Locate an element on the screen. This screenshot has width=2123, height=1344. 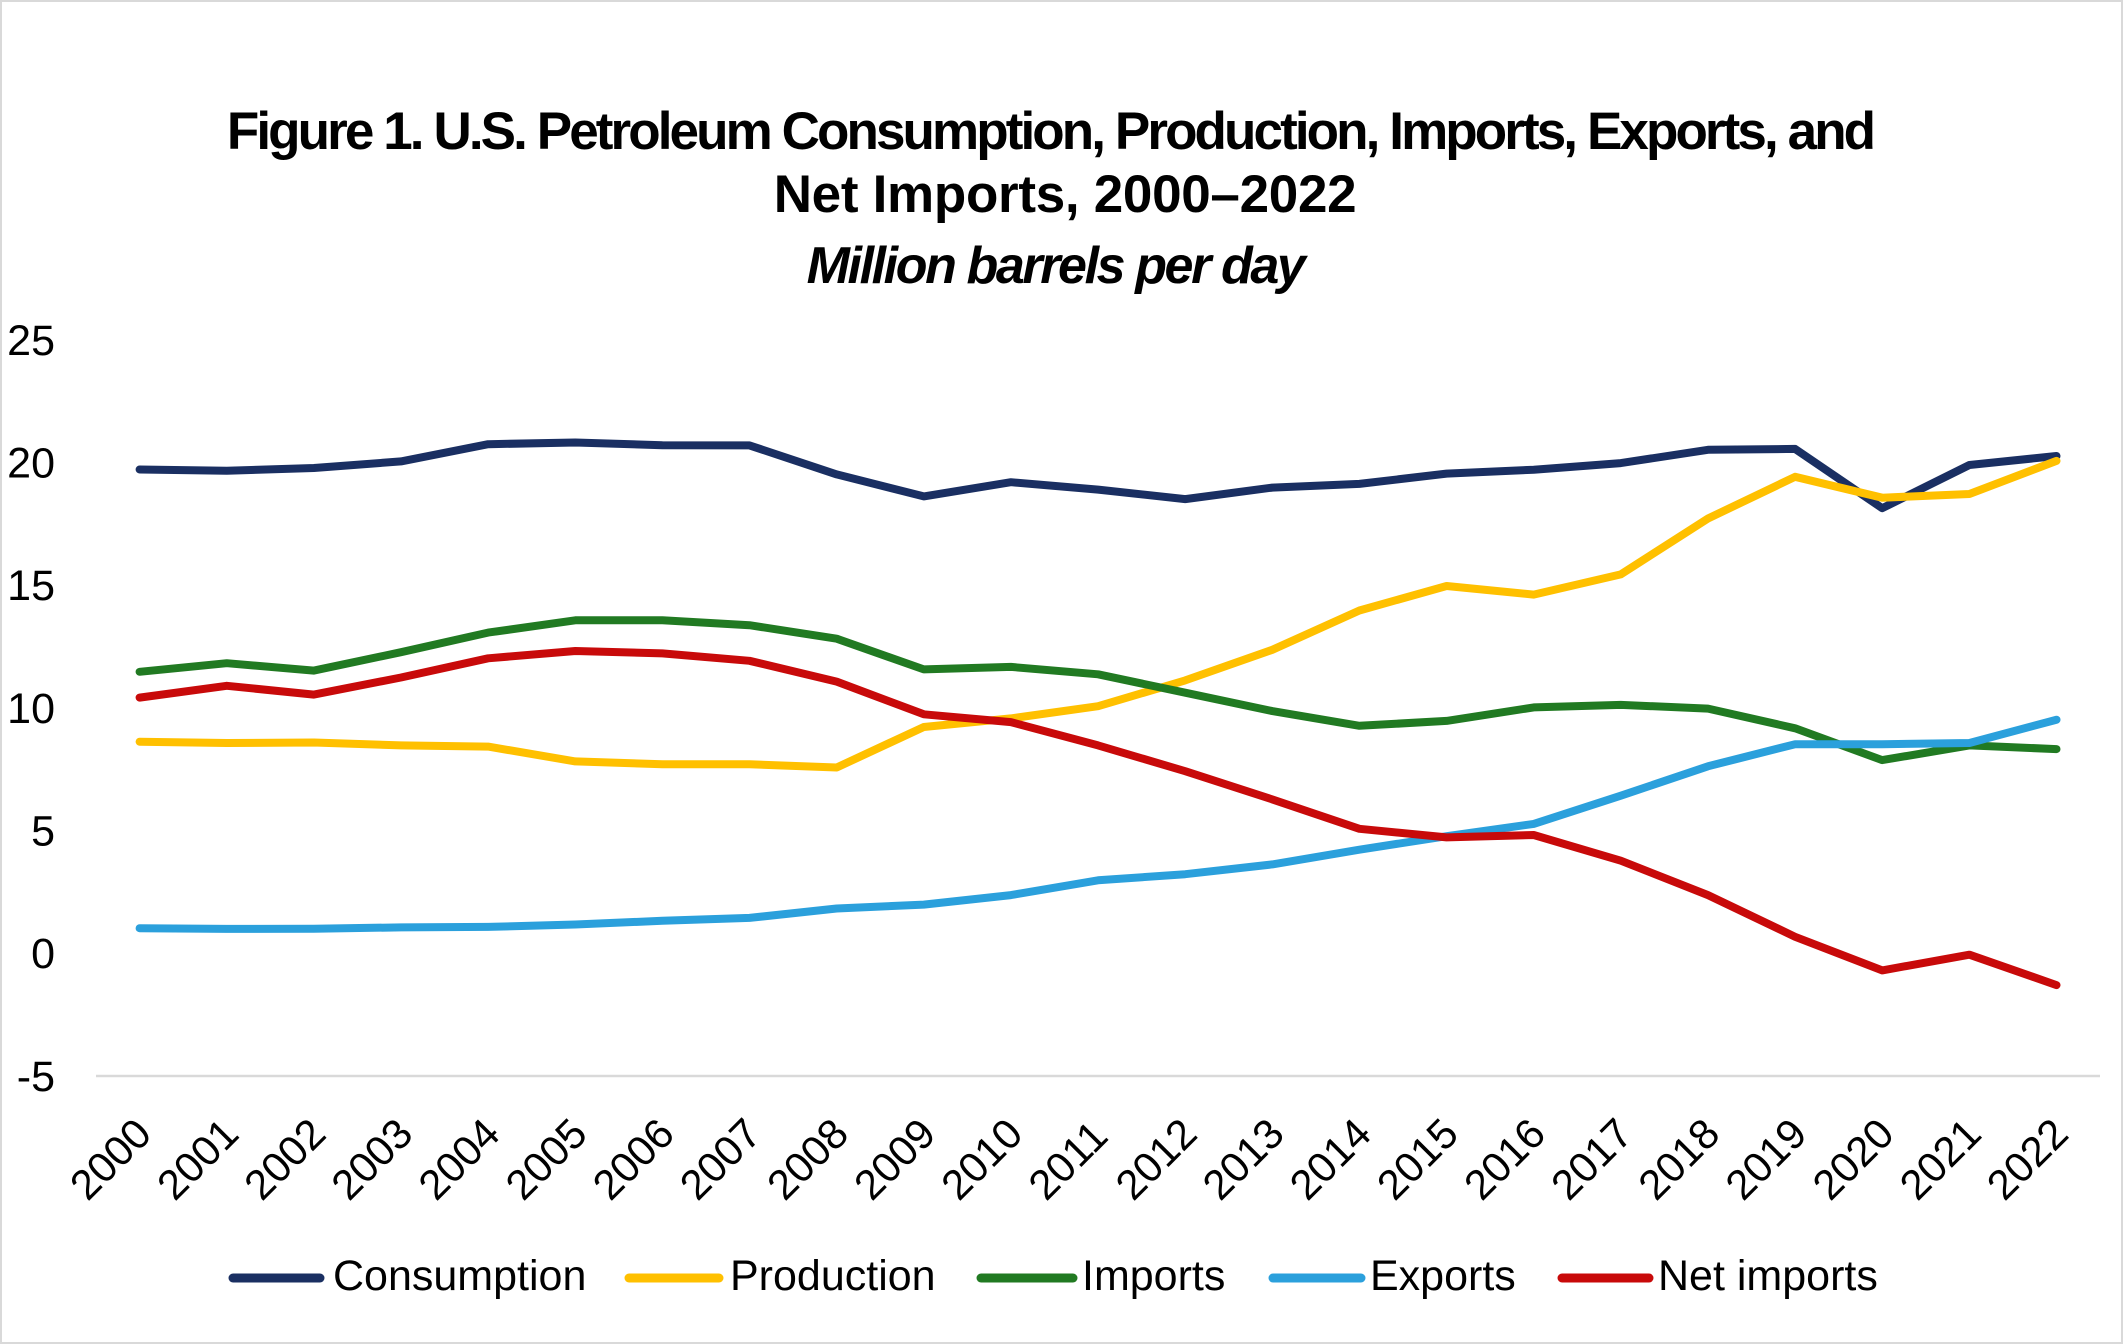
svg-text: Net Imports, 2000–2022 is located at coordinates (1065, 194).